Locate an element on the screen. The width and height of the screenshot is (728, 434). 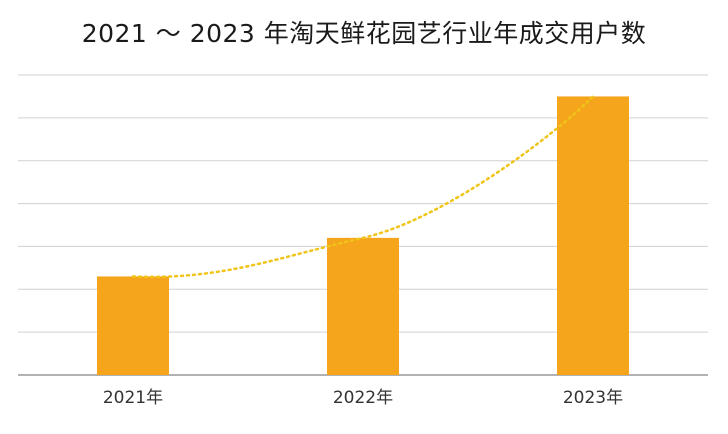
x-tick-label: 2022年 is located at coordinates (363, 398).